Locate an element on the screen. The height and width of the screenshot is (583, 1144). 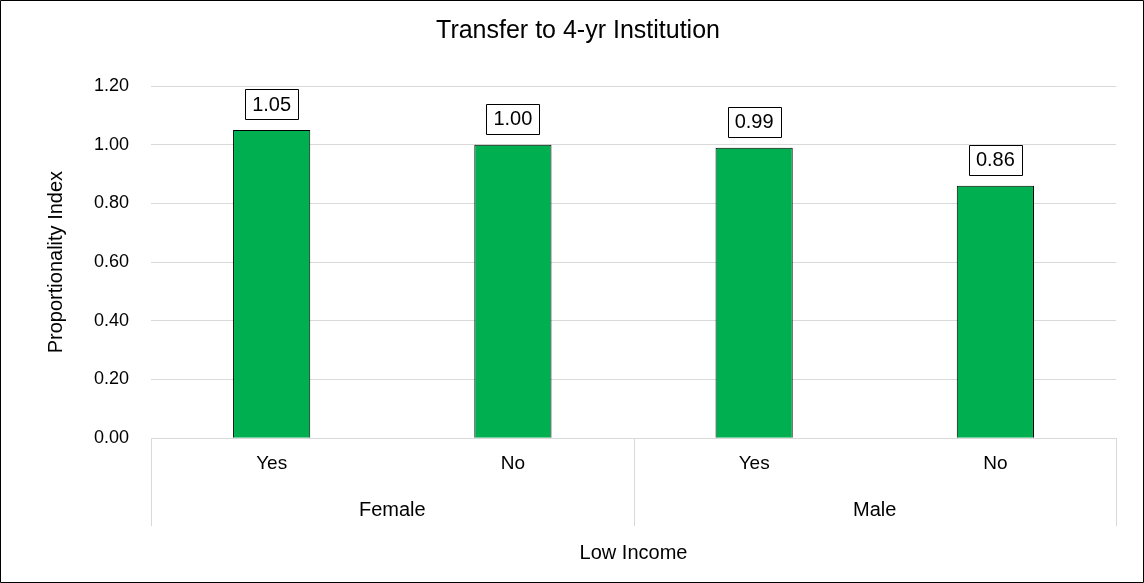
y-tick-label: 0.00 is located at coordinates (111, 437).